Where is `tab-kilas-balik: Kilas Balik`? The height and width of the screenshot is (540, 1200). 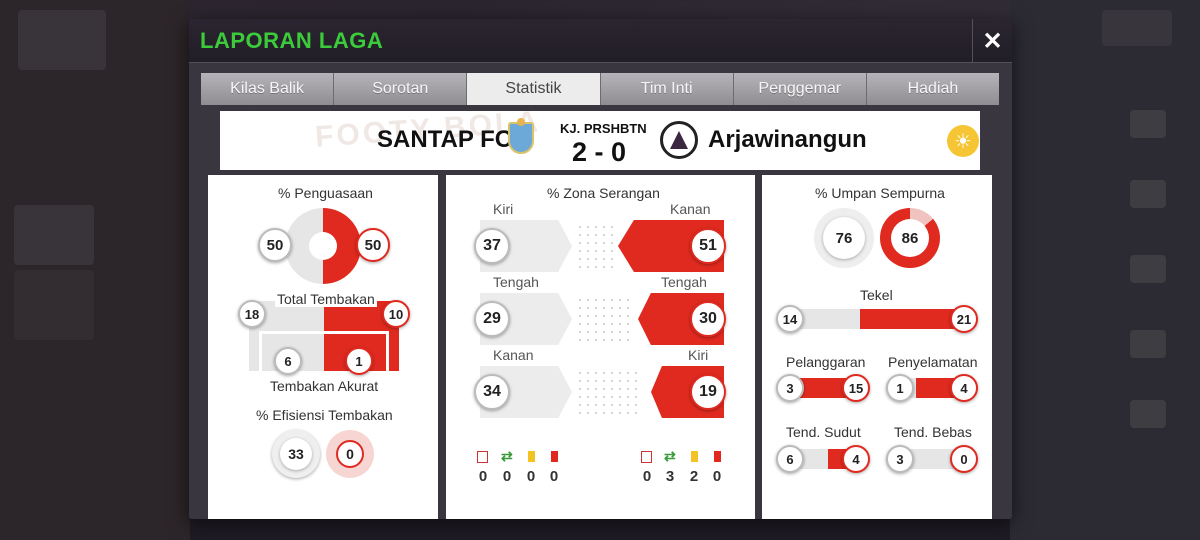
tab-kilas-balik: Kilas Balik is located at coordinates (268, 89).